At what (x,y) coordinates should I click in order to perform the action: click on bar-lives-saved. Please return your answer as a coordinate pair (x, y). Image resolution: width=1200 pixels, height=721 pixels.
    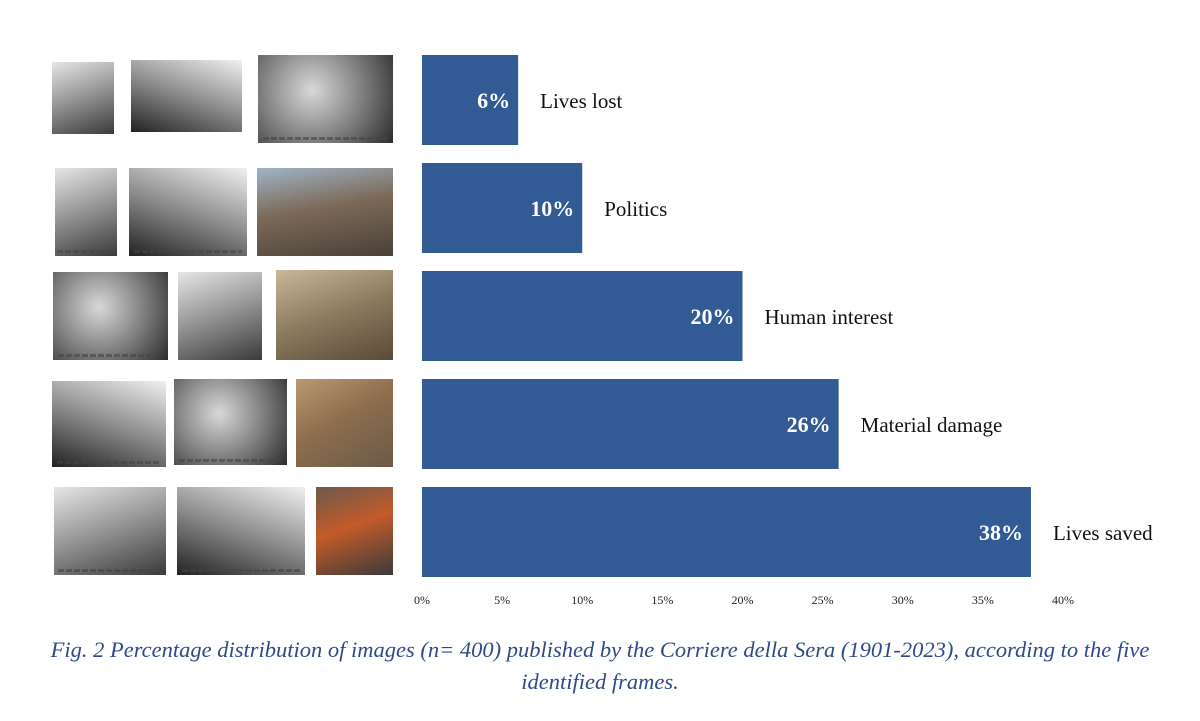
    Looking at the image, I should click on (726, 532).